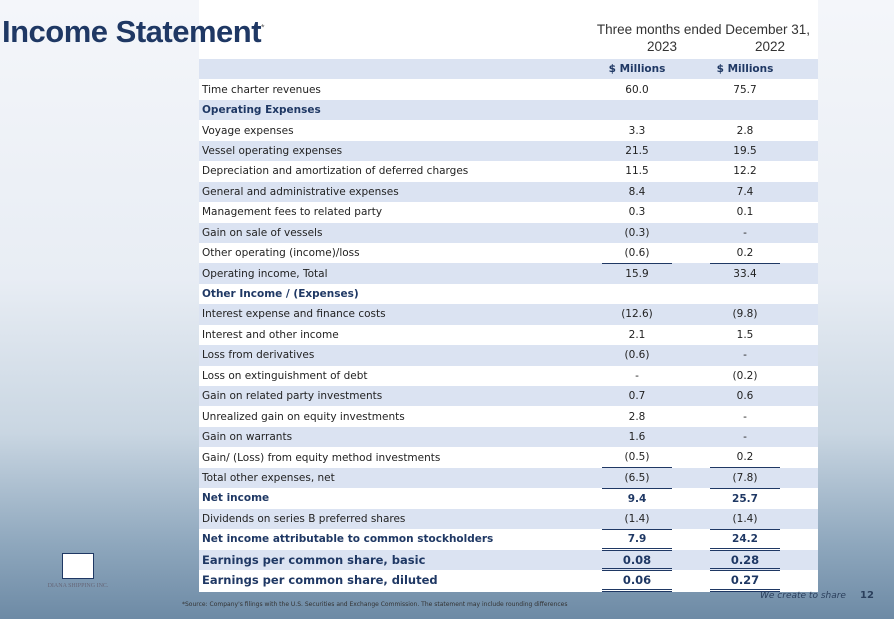  What do you see at coordinates (270, 334) in the screenshot?
I see `row-label: Interest and other income` at bounding box center [270, 334].